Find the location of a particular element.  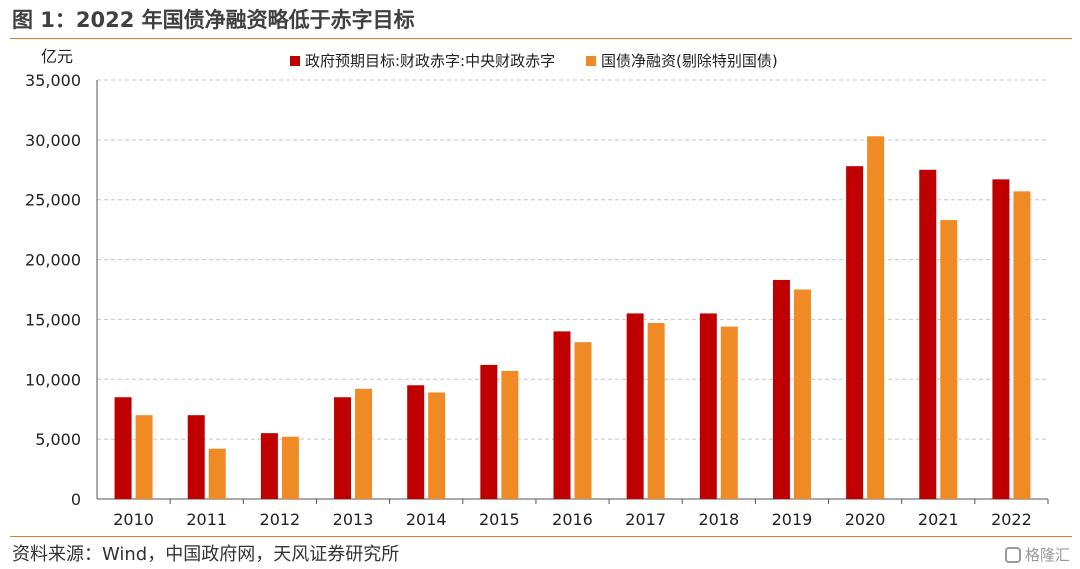

x-tick-label: 2020 is located at coordinates (865, 519).